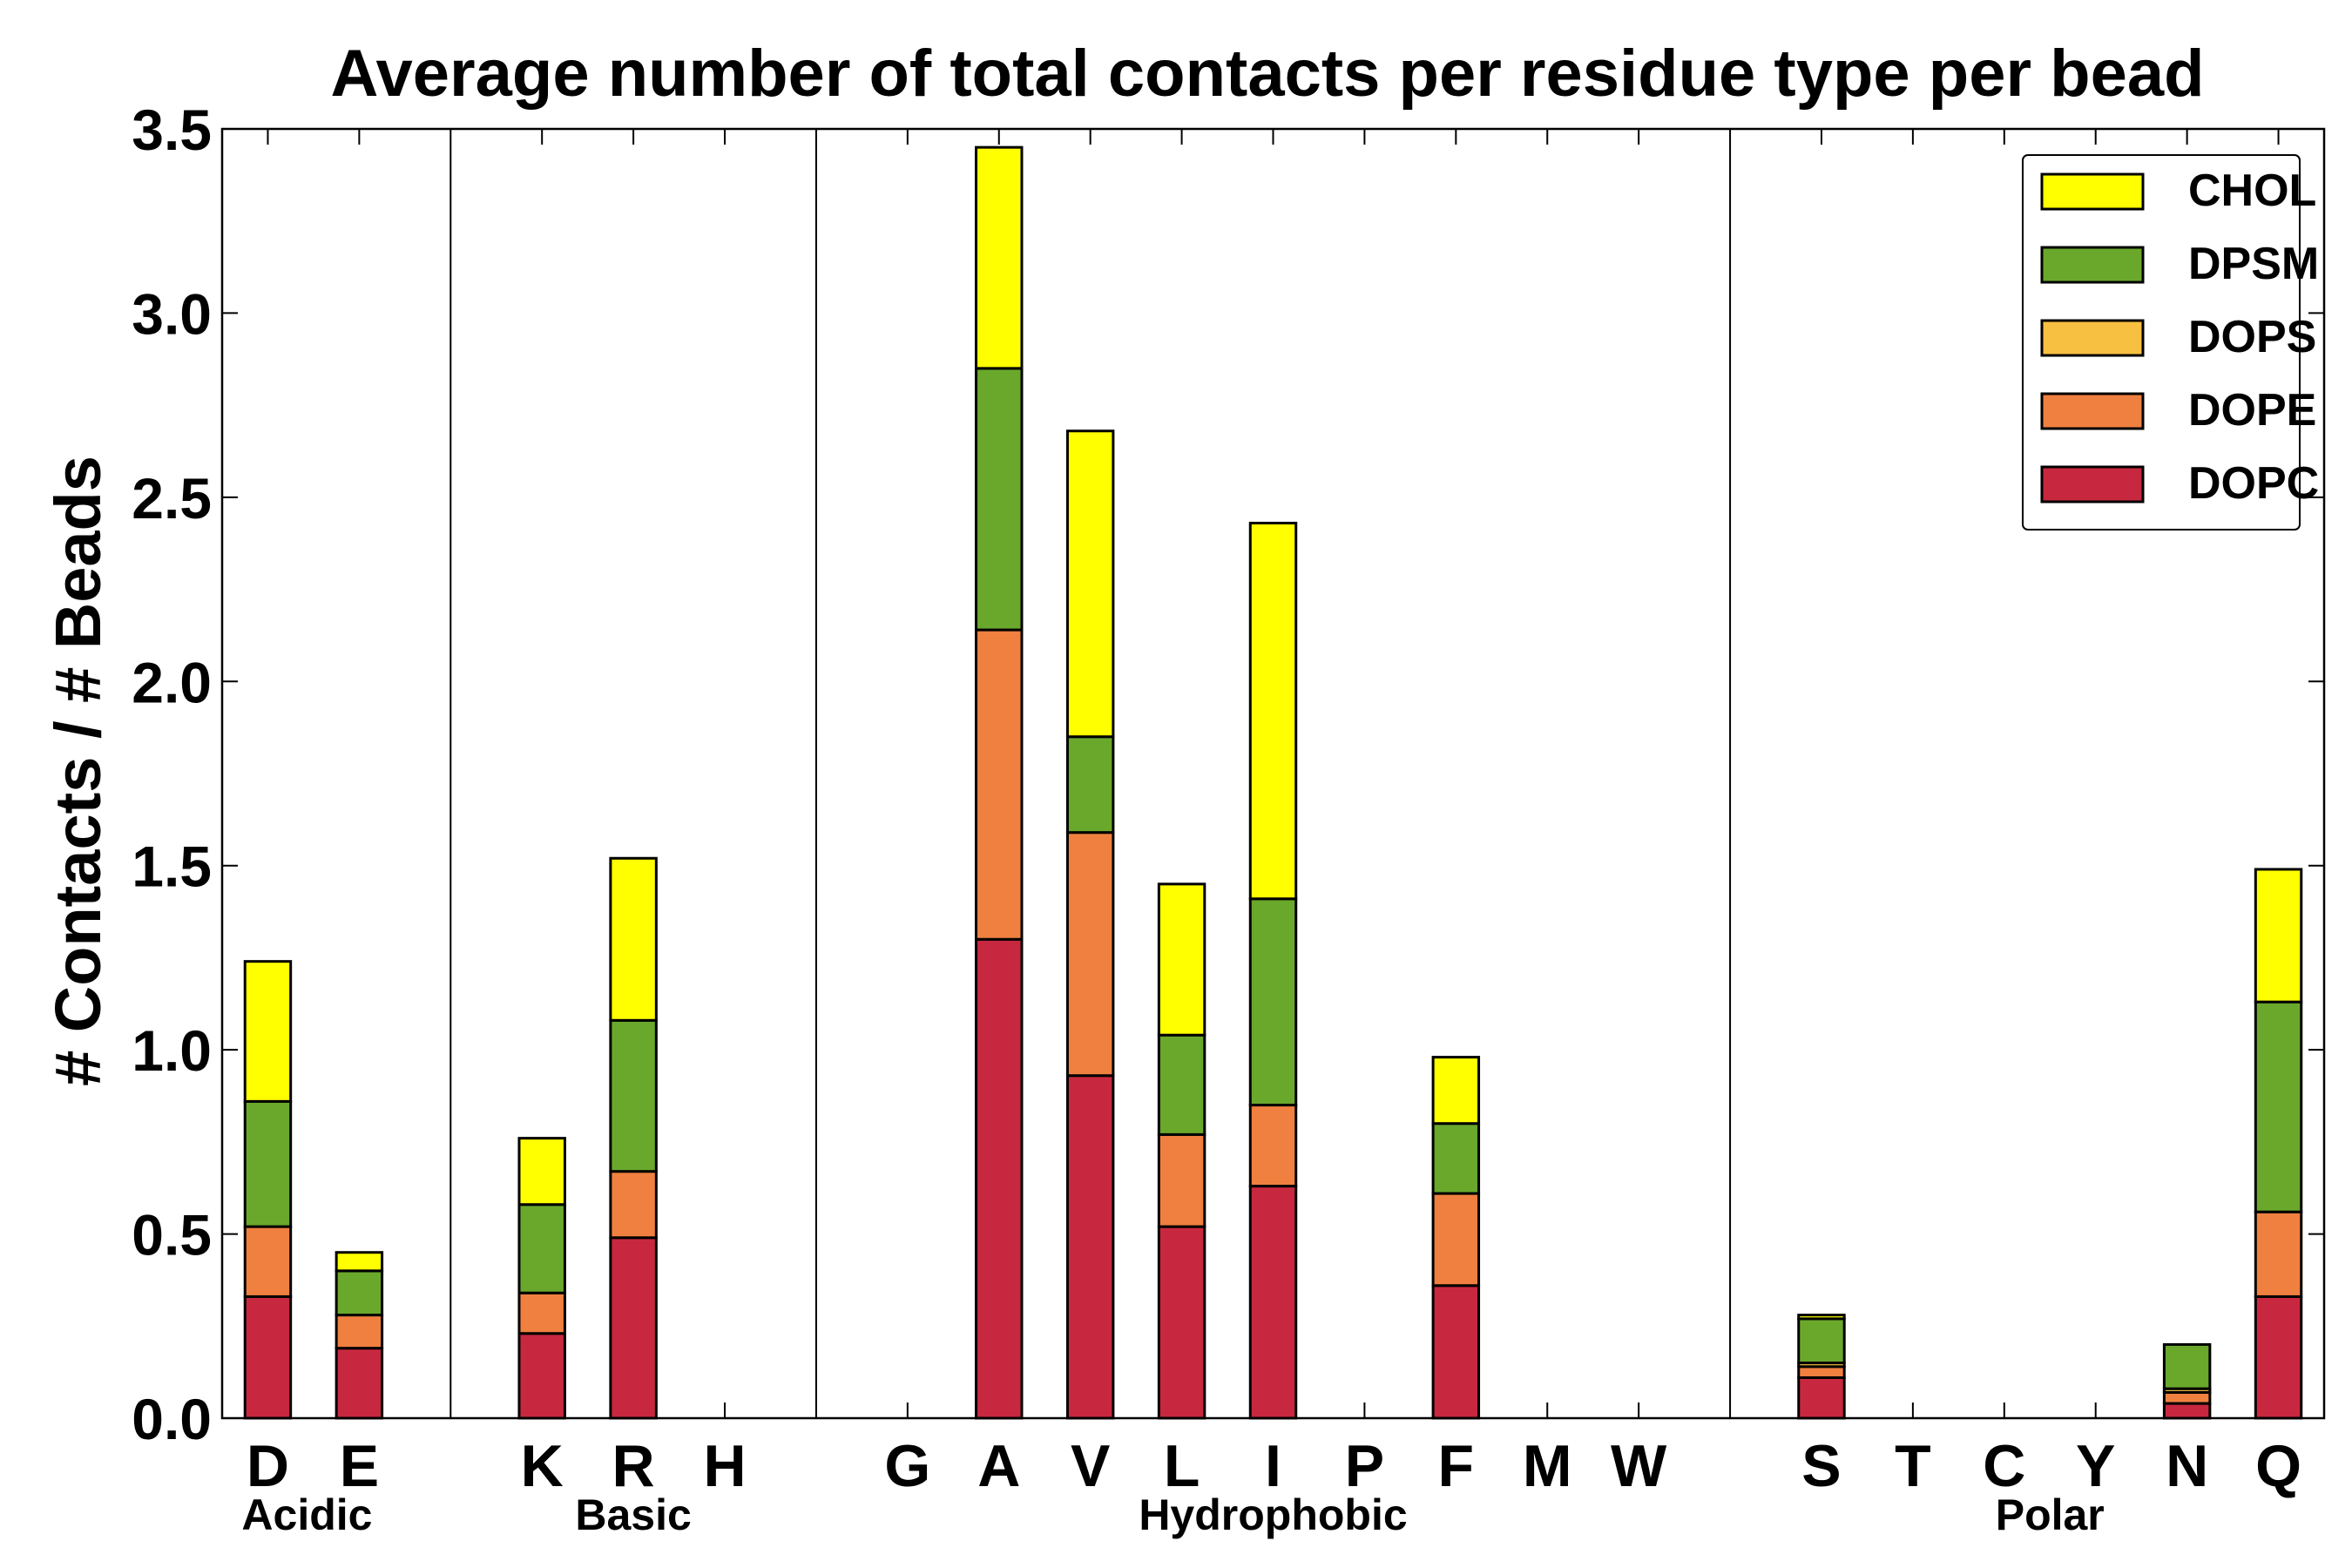 The height and width of the screenshot is (1568, 2352). Describe the element at coordinates (2050, 1515) in the screenshot. I see `group-label: Polar` at that location.